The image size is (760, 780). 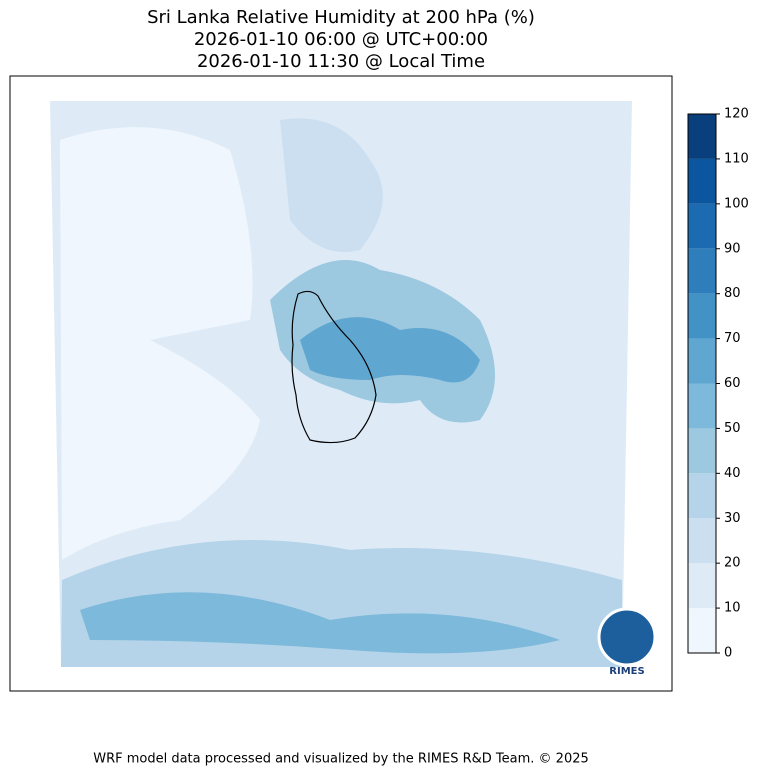 What do you see at coordinates (341, 61) in the screenshot?
I see `title-line: 2026-01-10 11:30 @ Local Time` at bounding box center [341, 61].